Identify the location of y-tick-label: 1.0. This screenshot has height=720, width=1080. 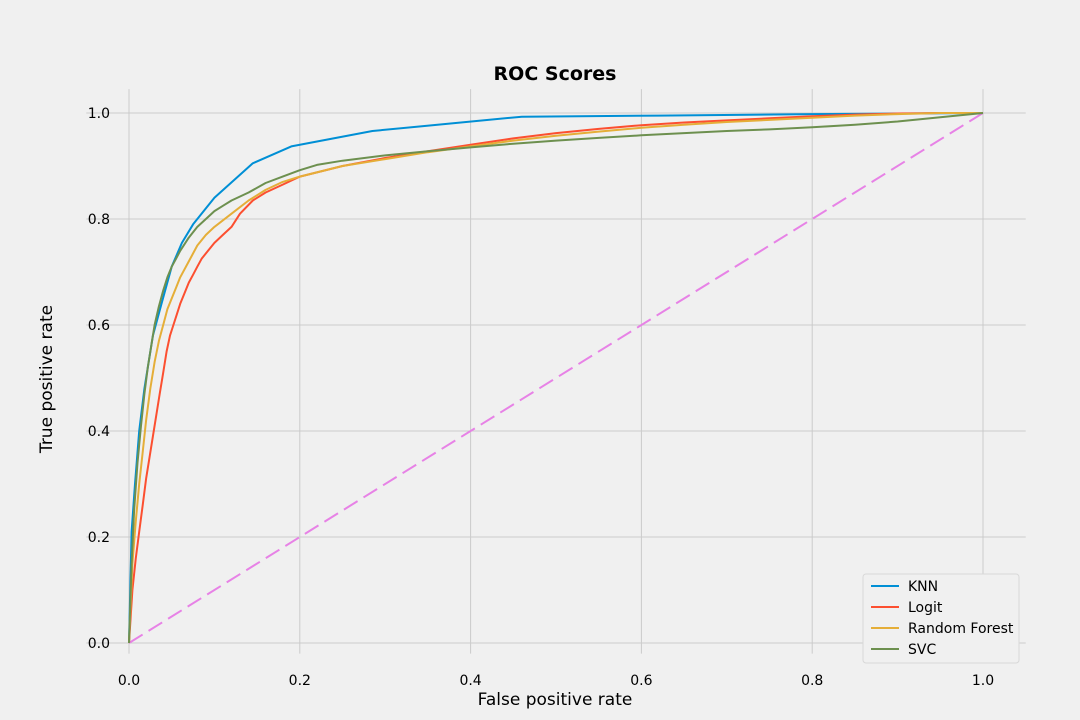
(99, 114).